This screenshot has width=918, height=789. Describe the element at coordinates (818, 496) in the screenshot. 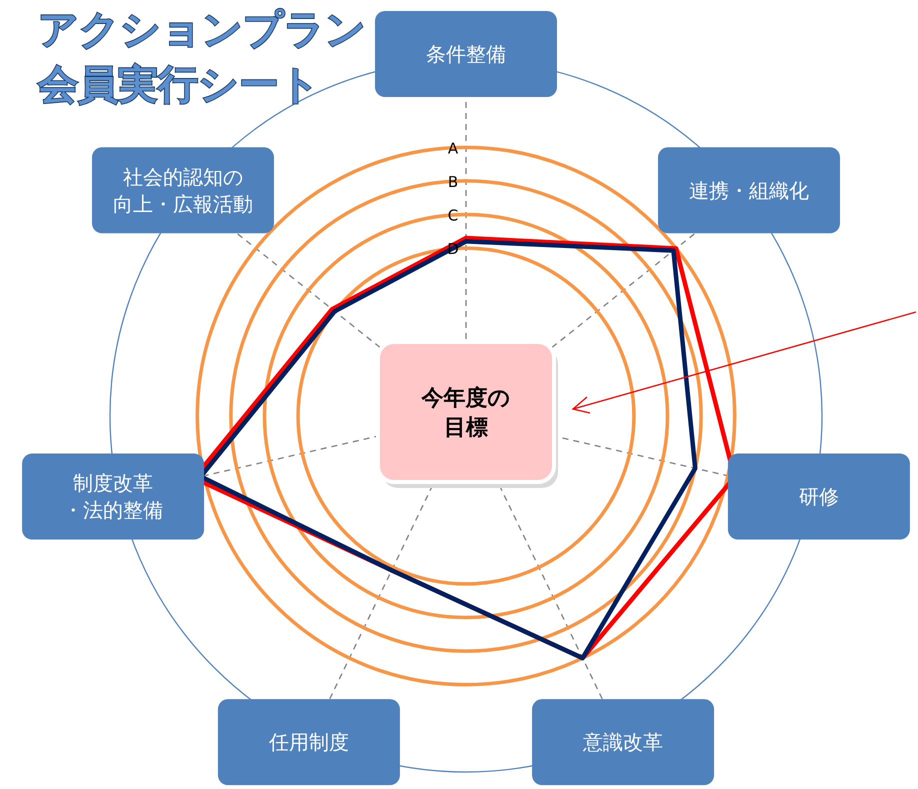

I see `spoke-label: 研修` at that location.